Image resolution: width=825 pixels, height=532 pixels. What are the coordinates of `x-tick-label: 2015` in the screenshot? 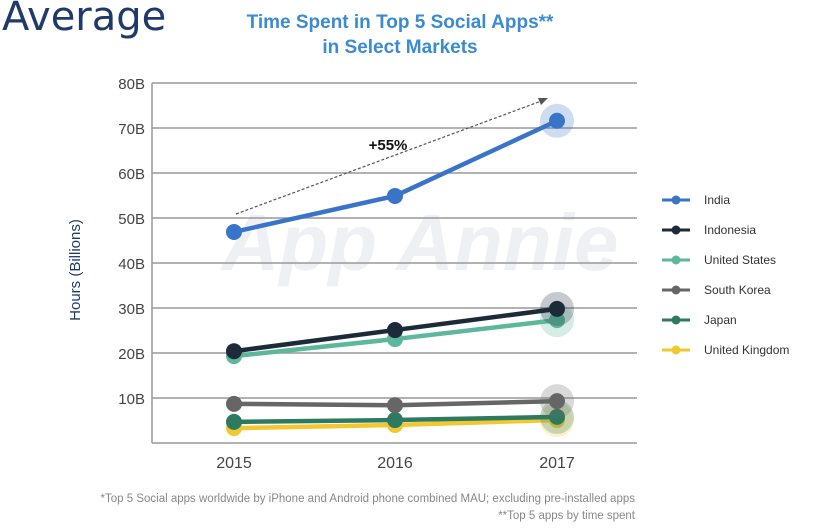 It's located at (234, 463).